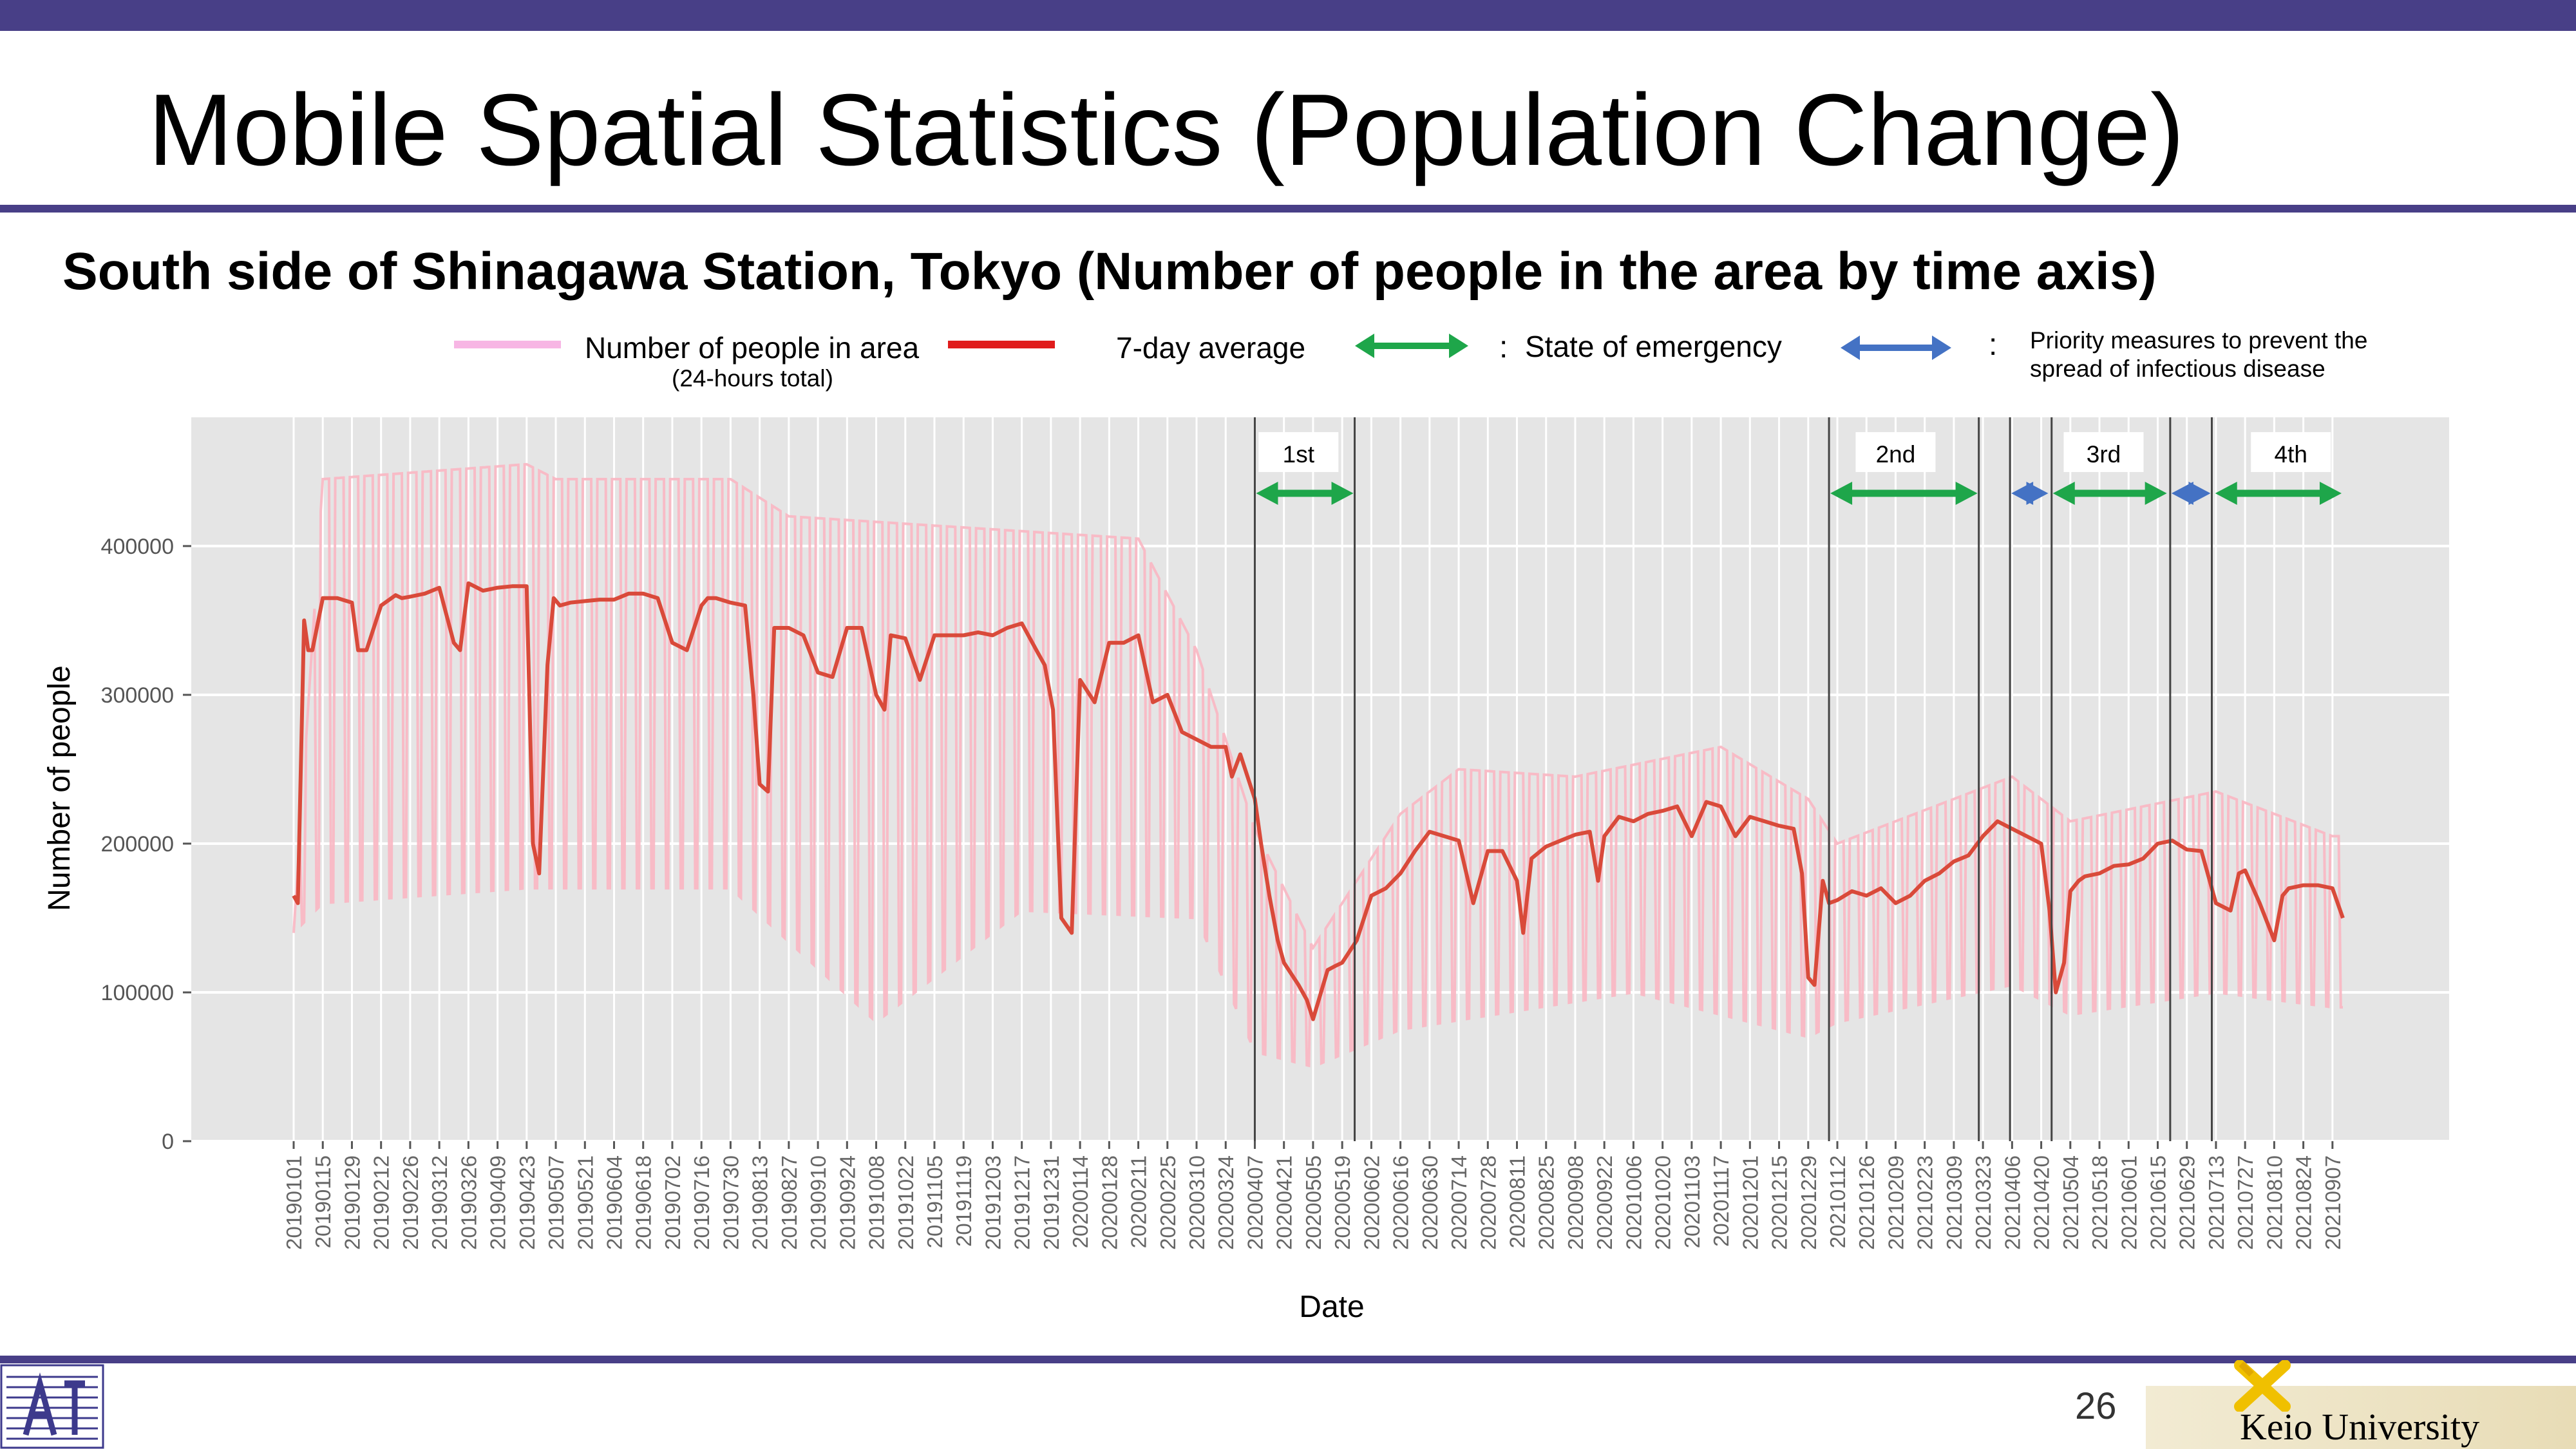 The width and height of the screenshot is (2576, 1449). I want to click on university-banner, so click(2361, 1417).